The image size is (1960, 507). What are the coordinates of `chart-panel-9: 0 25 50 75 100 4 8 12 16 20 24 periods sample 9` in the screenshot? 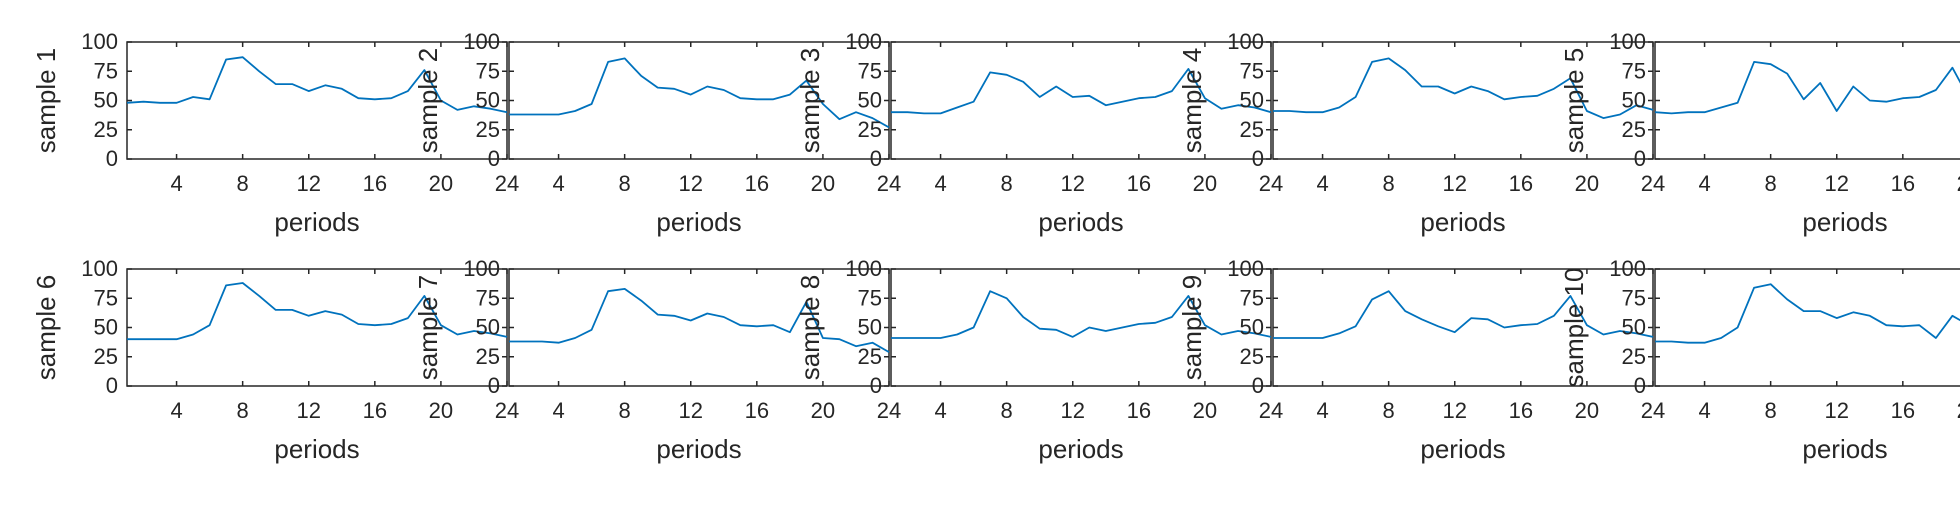 It's located at (1421, 360).